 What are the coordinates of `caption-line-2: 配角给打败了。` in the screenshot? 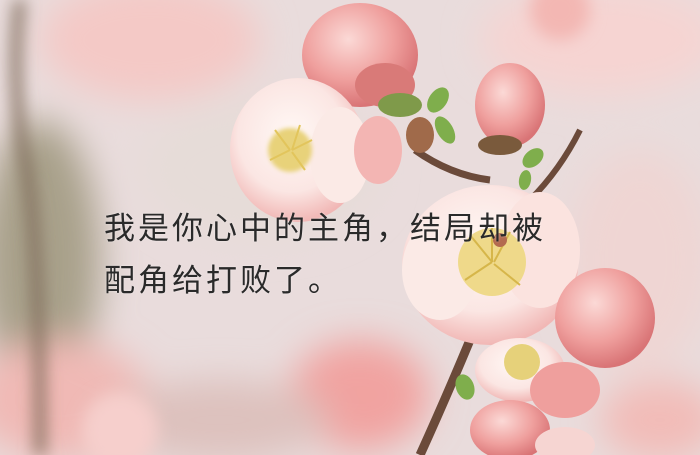 It's located at (223, 281).